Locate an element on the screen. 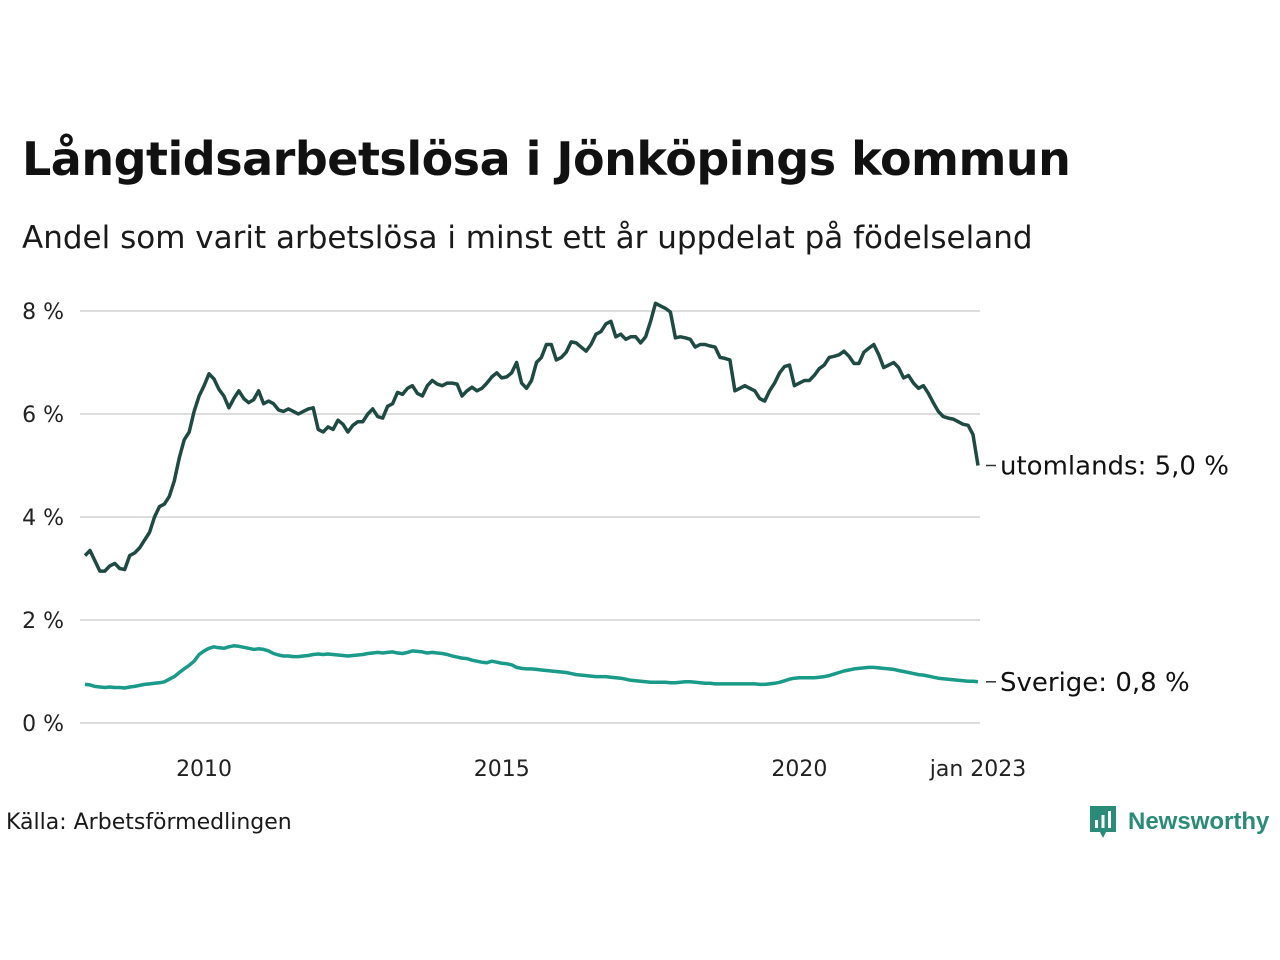 This screenshot has height=960, width=1280. brand-logo: Newsworthy is located at coordinates (1178, 822).